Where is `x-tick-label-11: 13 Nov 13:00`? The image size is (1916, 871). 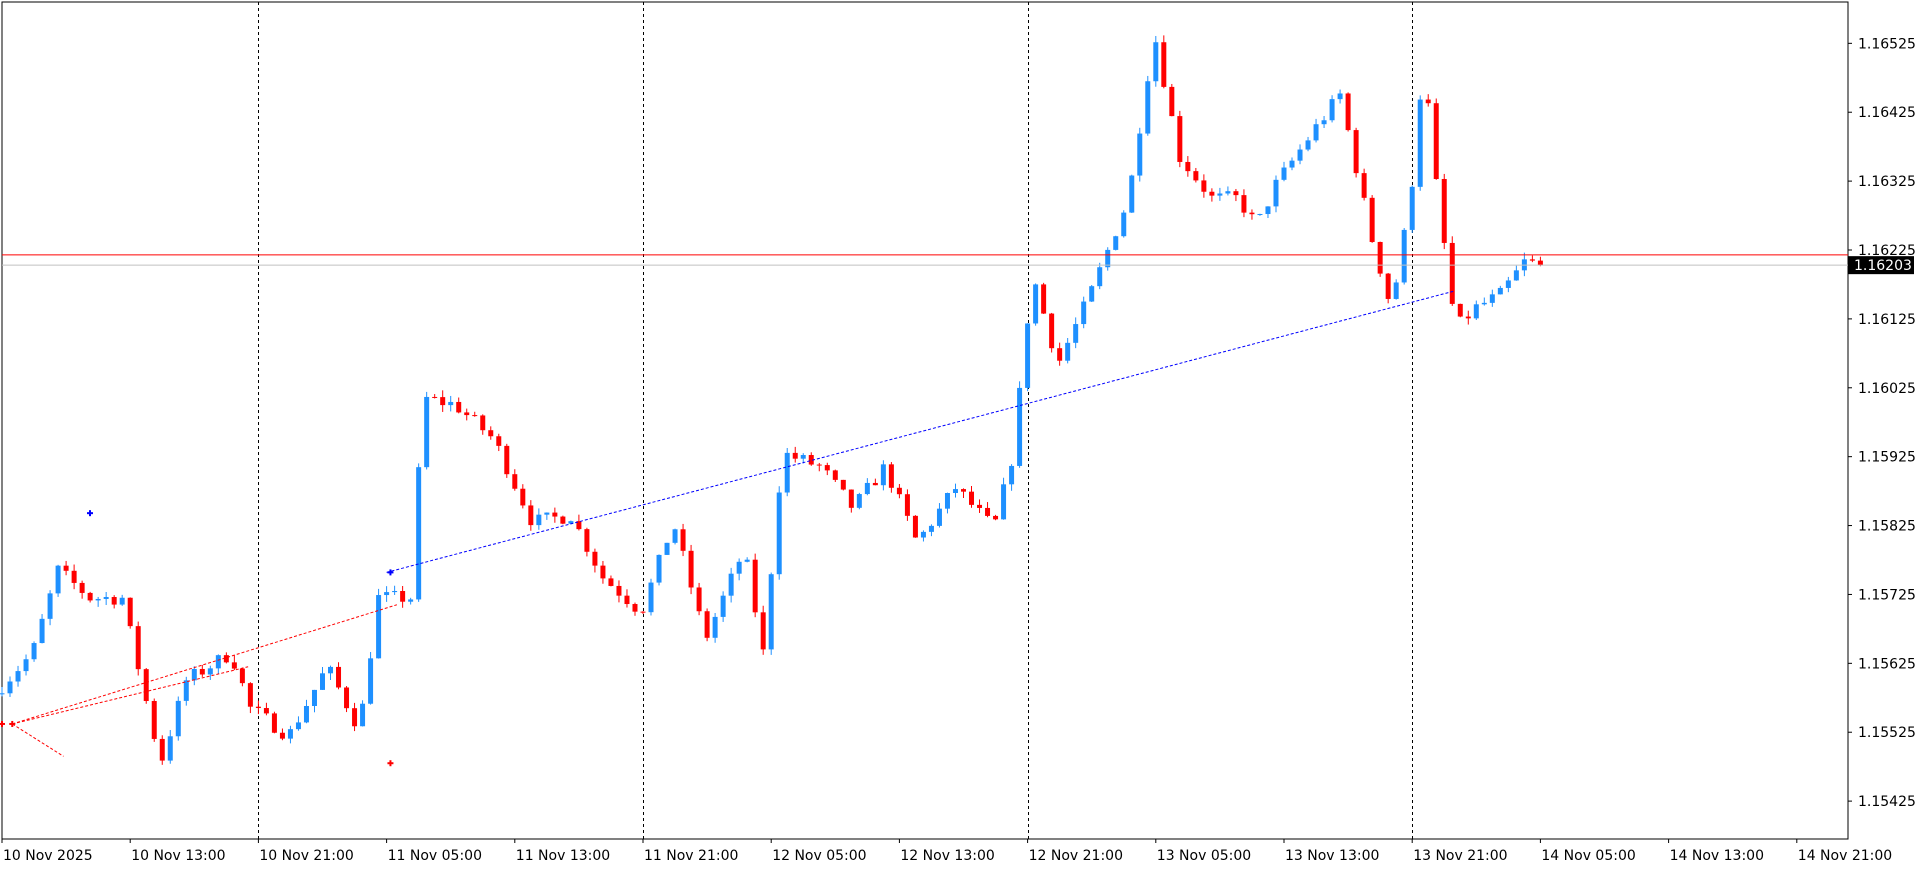
x-tick-label-11: 13 Nov 13:00 is located at coordinates (1332, 856).